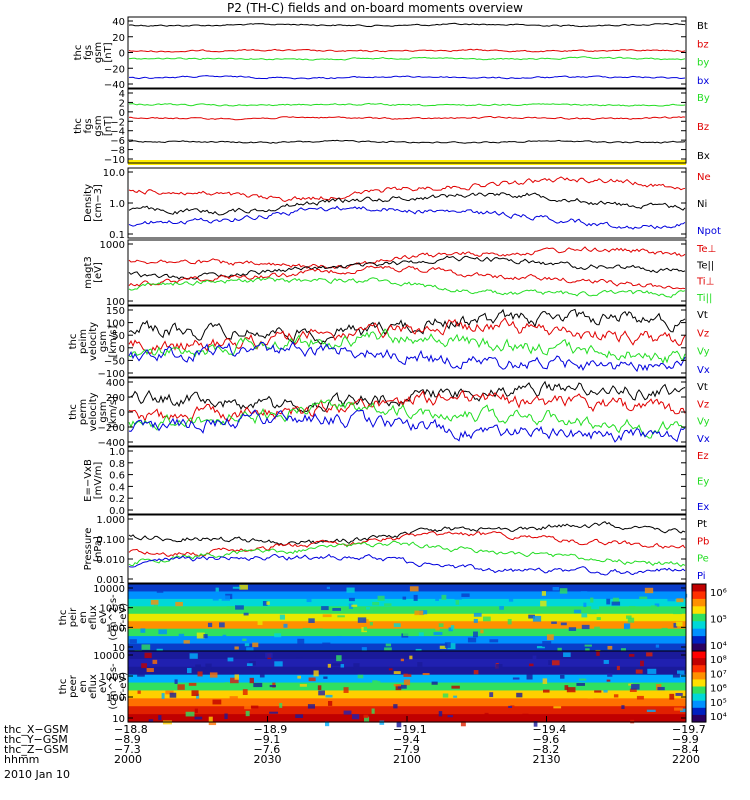 Image resolution: width=750 pixels, height=800 pixels. Describe the element at coordinates (391, 127) in the screenshot. I see `panel-fgs-gsm-zoom: 420−2−4−6−8−10 thc fgs gsm [nT] By Bz Bx` at that location.